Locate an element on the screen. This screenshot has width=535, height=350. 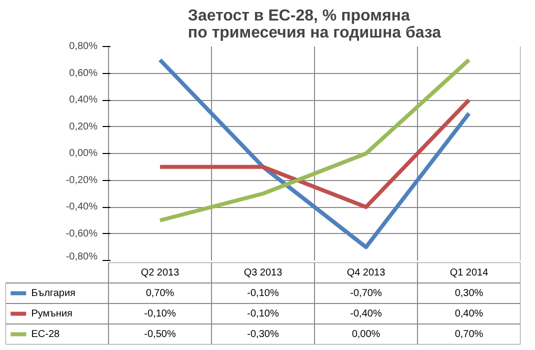
legend-label: Румъния is located at coordinates (51, 314).